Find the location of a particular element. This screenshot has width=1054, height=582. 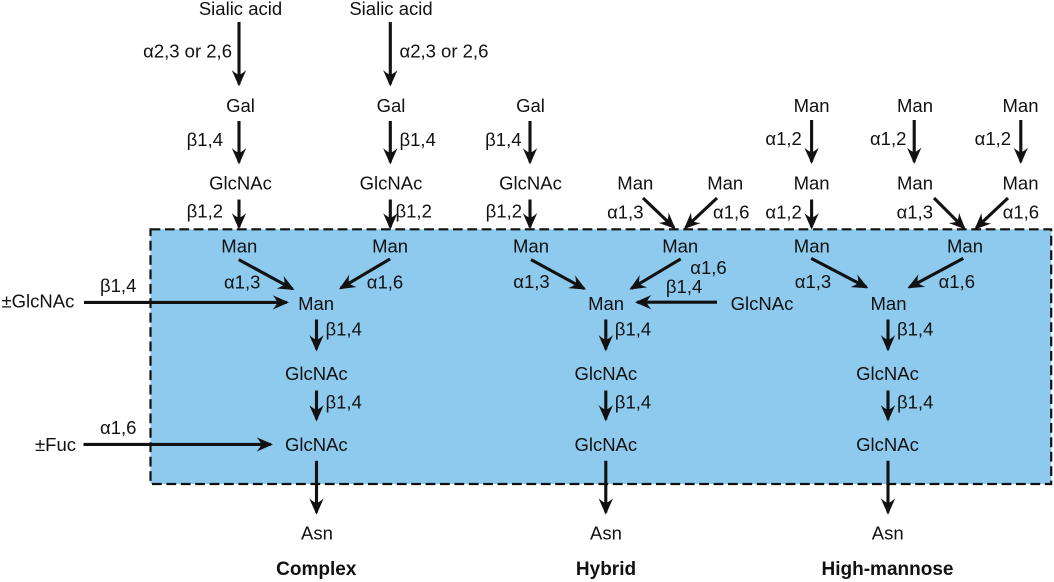

svg-text: Hybrid is located at coordinates (606, 569).